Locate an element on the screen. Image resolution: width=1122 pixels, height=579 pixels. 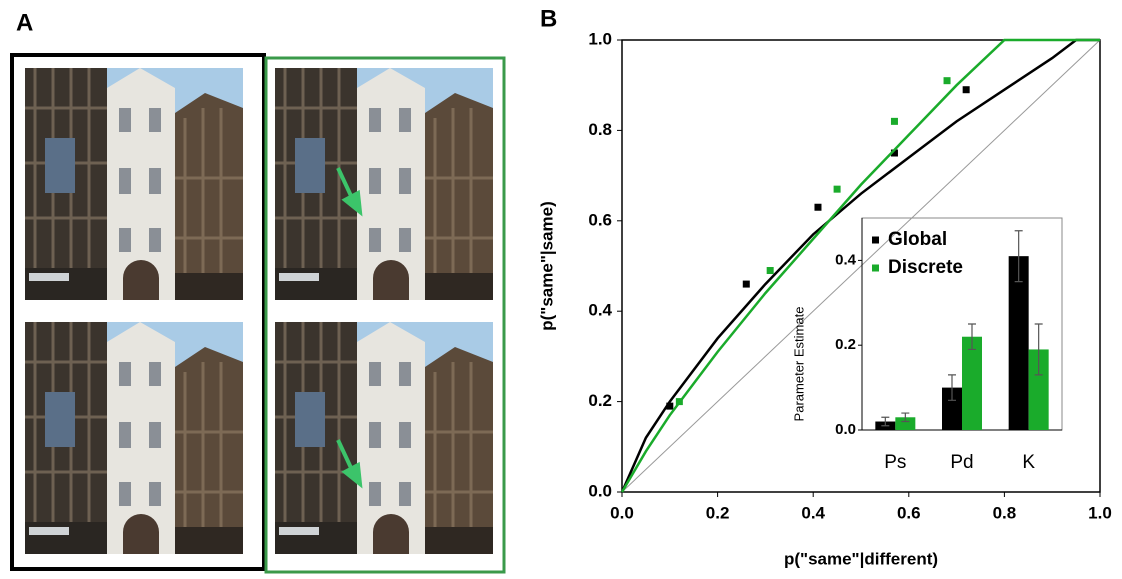
legend-label: Global is located at coordinates (917, 239).